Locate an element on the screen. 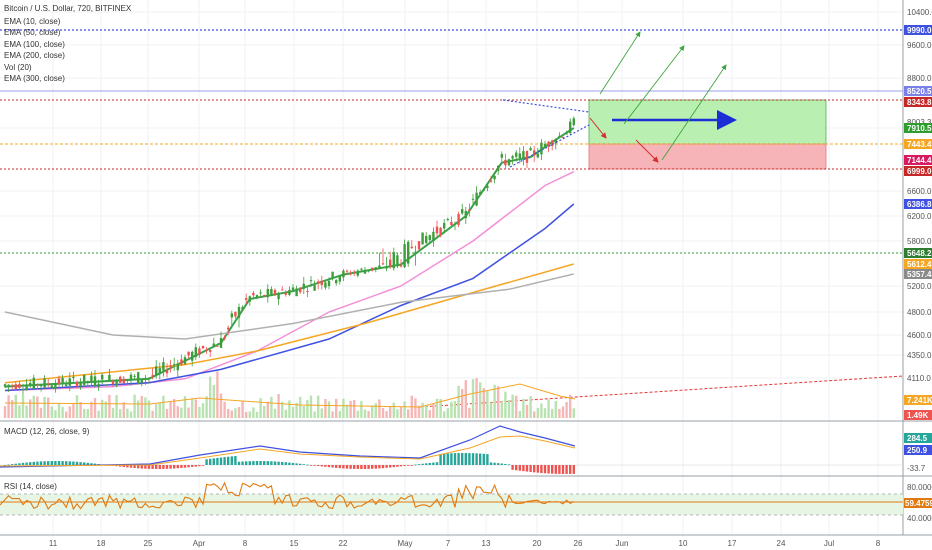 This screenshot has height=550, width=932. macd-title: MACD (12, 26, close, 9) is located at coordinates (47, 431).